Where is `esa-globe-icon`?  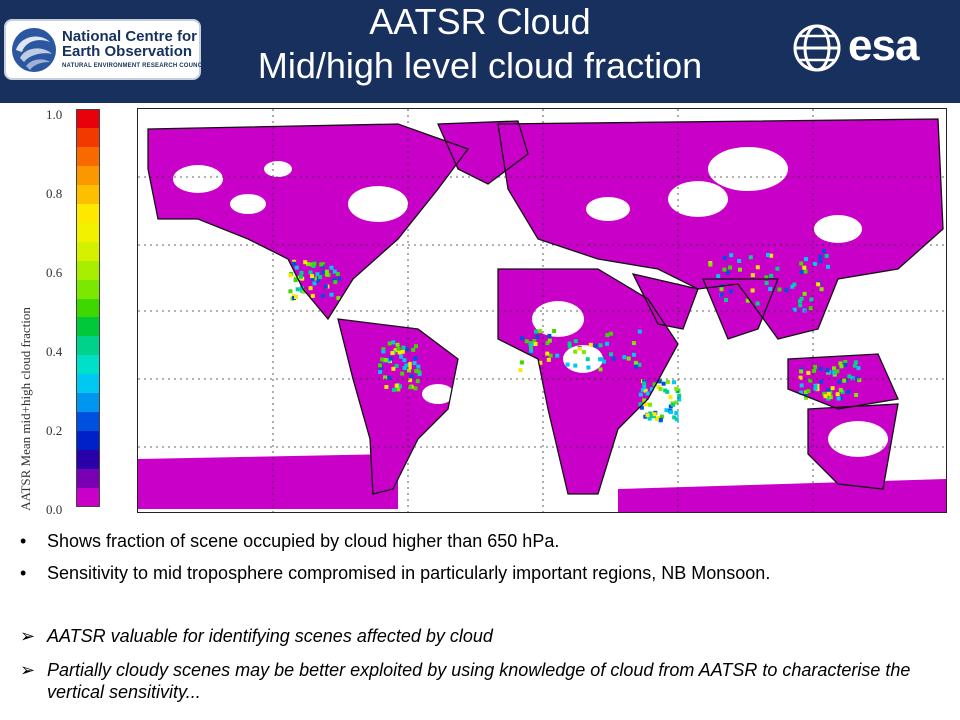 esa-globe-icon is located at coordinates (817, 48).